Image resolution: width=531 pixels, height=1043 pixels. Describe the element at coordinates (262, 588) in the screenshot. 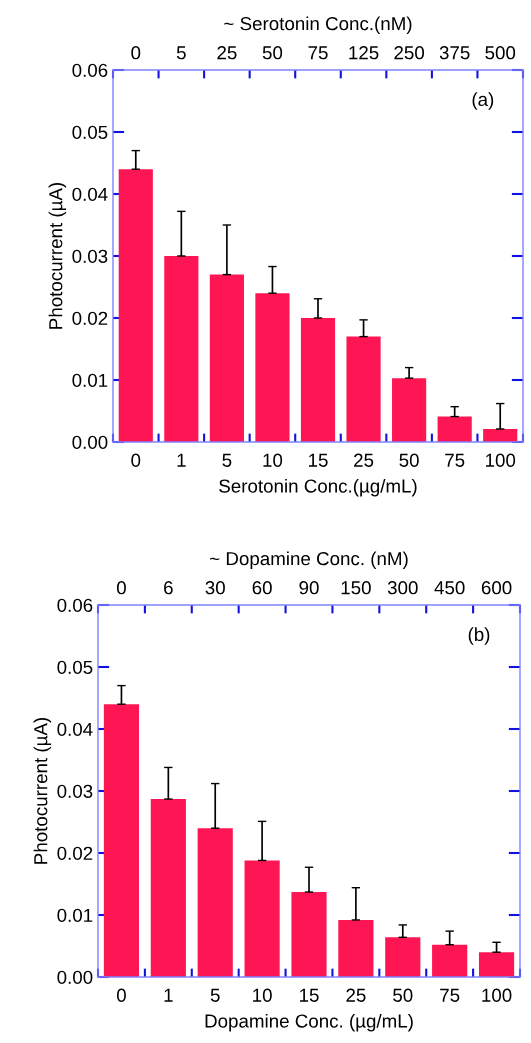

I see `text: 60` at that location.